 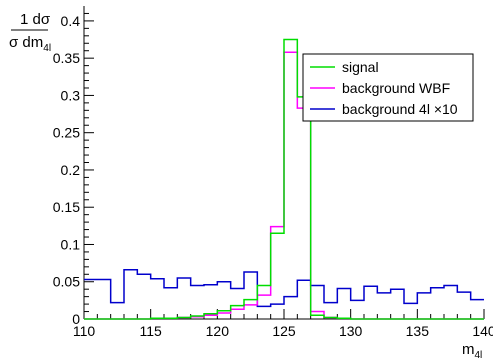 What do you see at coordinates (71, 21) in the screenshot?
I see `y-tick-label: 0.4` at bounding box center [71, 21].